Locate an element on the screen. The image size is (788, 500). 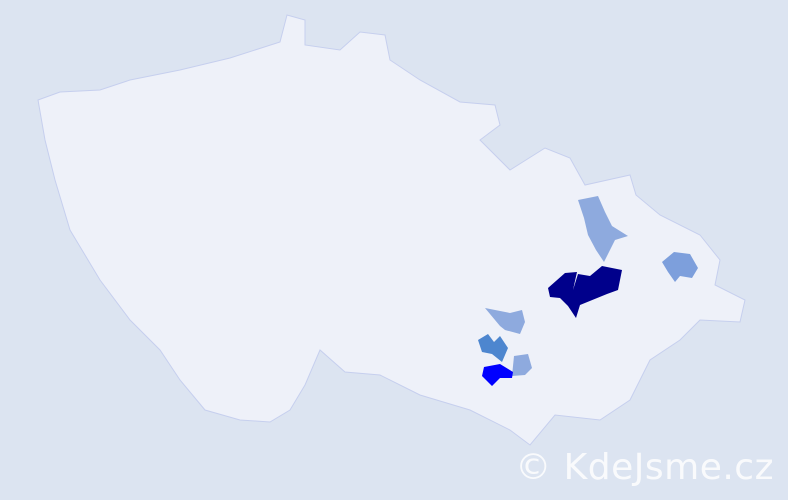
highlighted-districts is located at coordinates (588, 291).